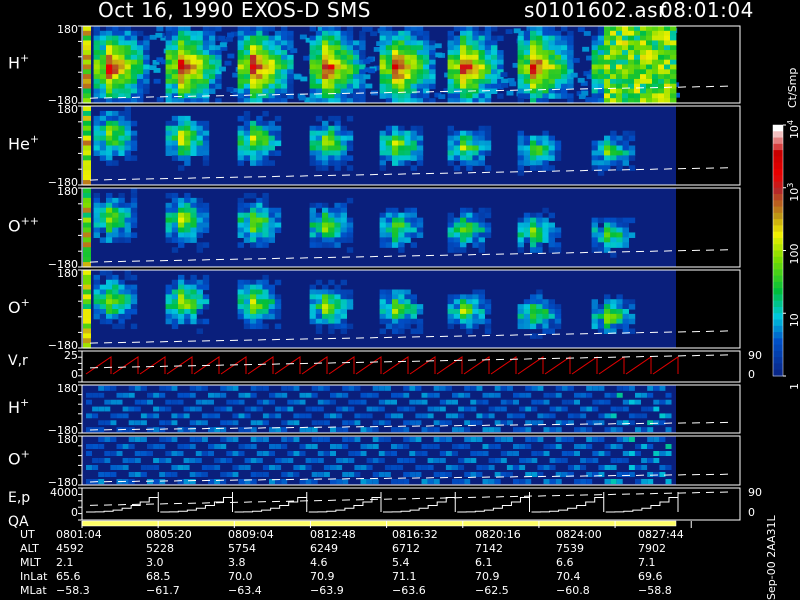  I want to click on heatmap-h-low, so click(379, 409).